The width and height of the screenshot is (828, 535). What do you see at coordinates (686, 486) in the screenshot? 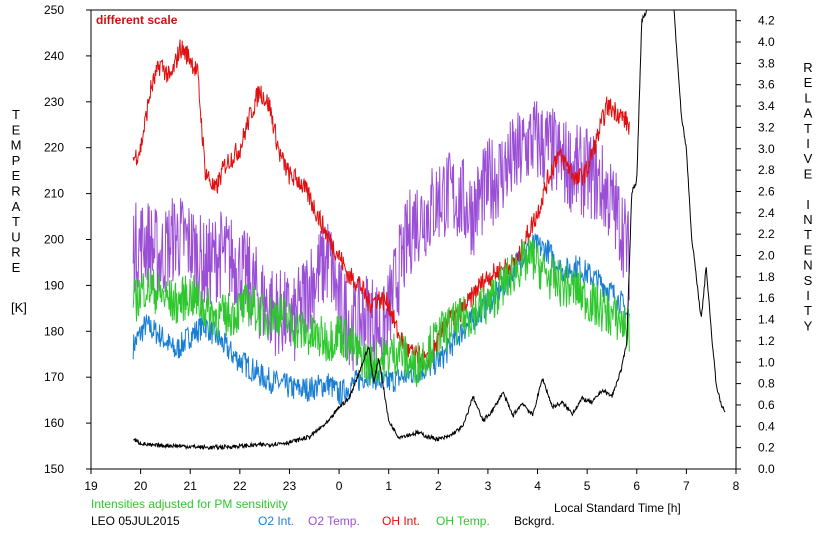
I see `x-tick-label: 7` at bounding box center [686, 486].